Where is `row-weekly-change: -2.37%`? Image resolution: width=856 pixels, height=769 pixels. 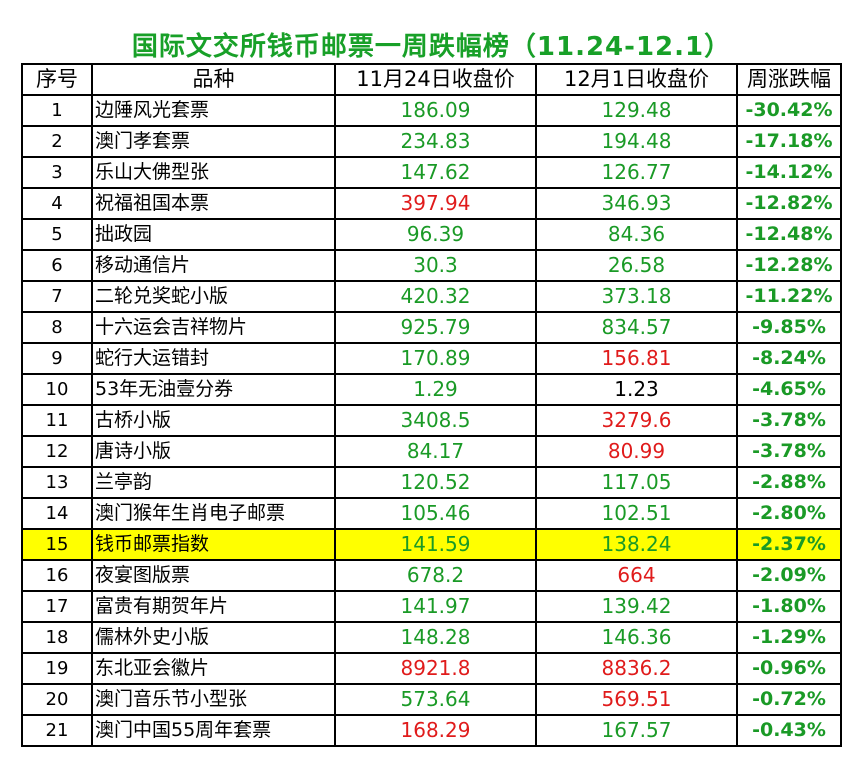
row-weekly-change: -2.37% is located at coordinates (789, 544).